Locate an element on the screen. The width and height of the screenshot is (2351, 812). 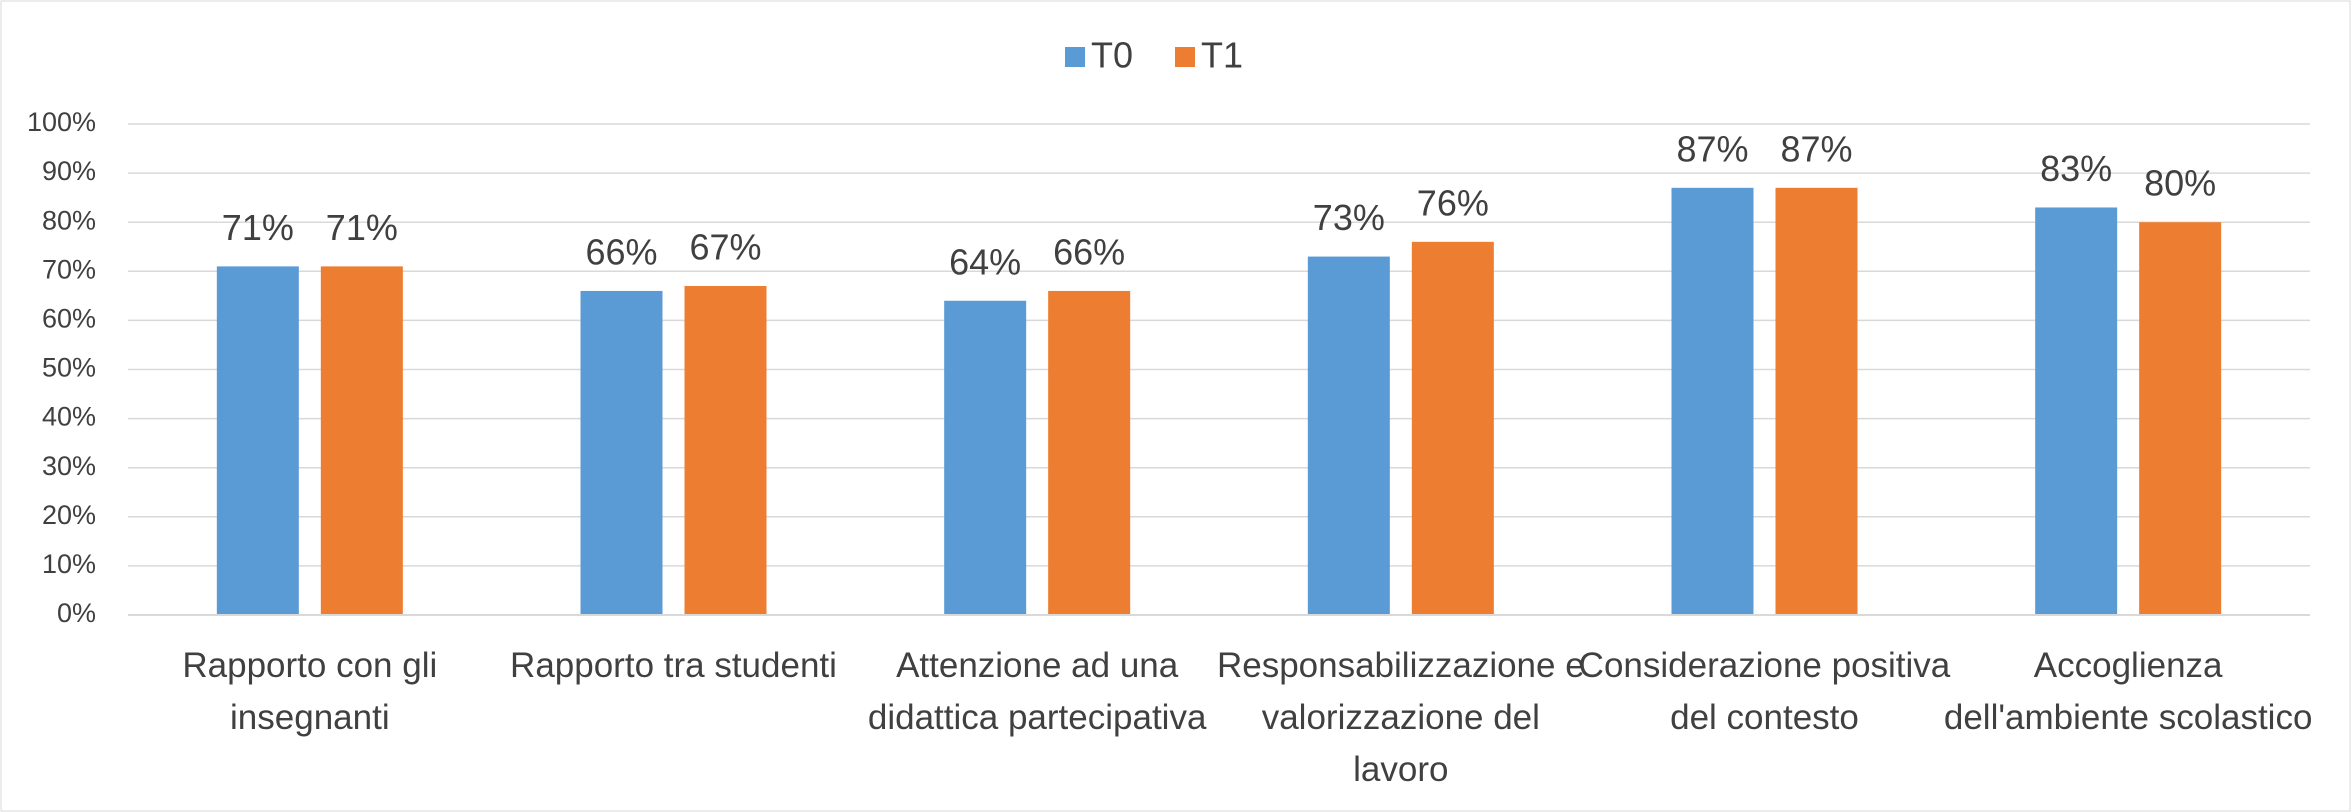
value-label: 76% is located at coordinates (1453, 202).